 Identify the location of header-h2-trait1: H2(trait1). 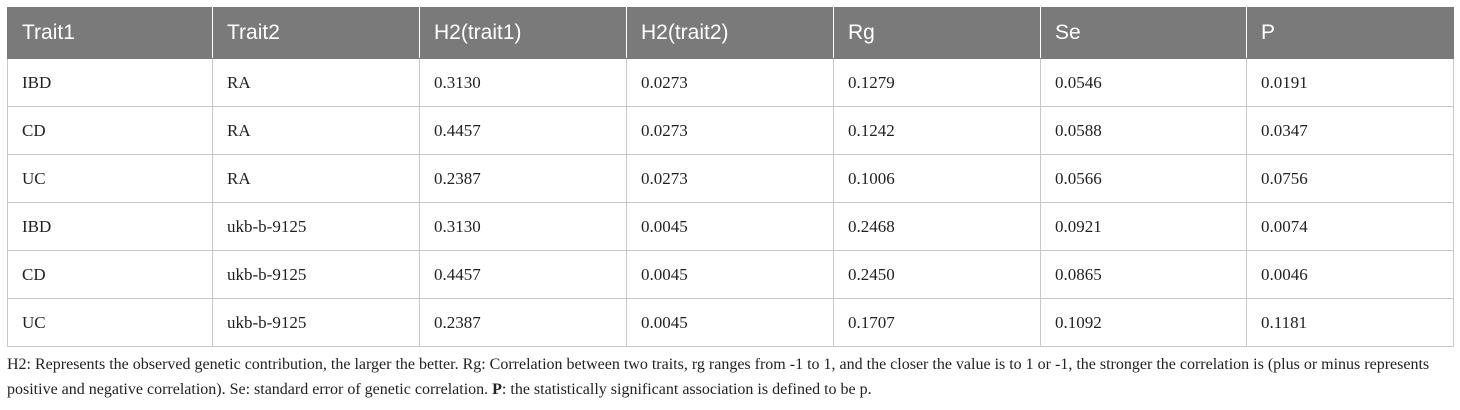
(523, 33).